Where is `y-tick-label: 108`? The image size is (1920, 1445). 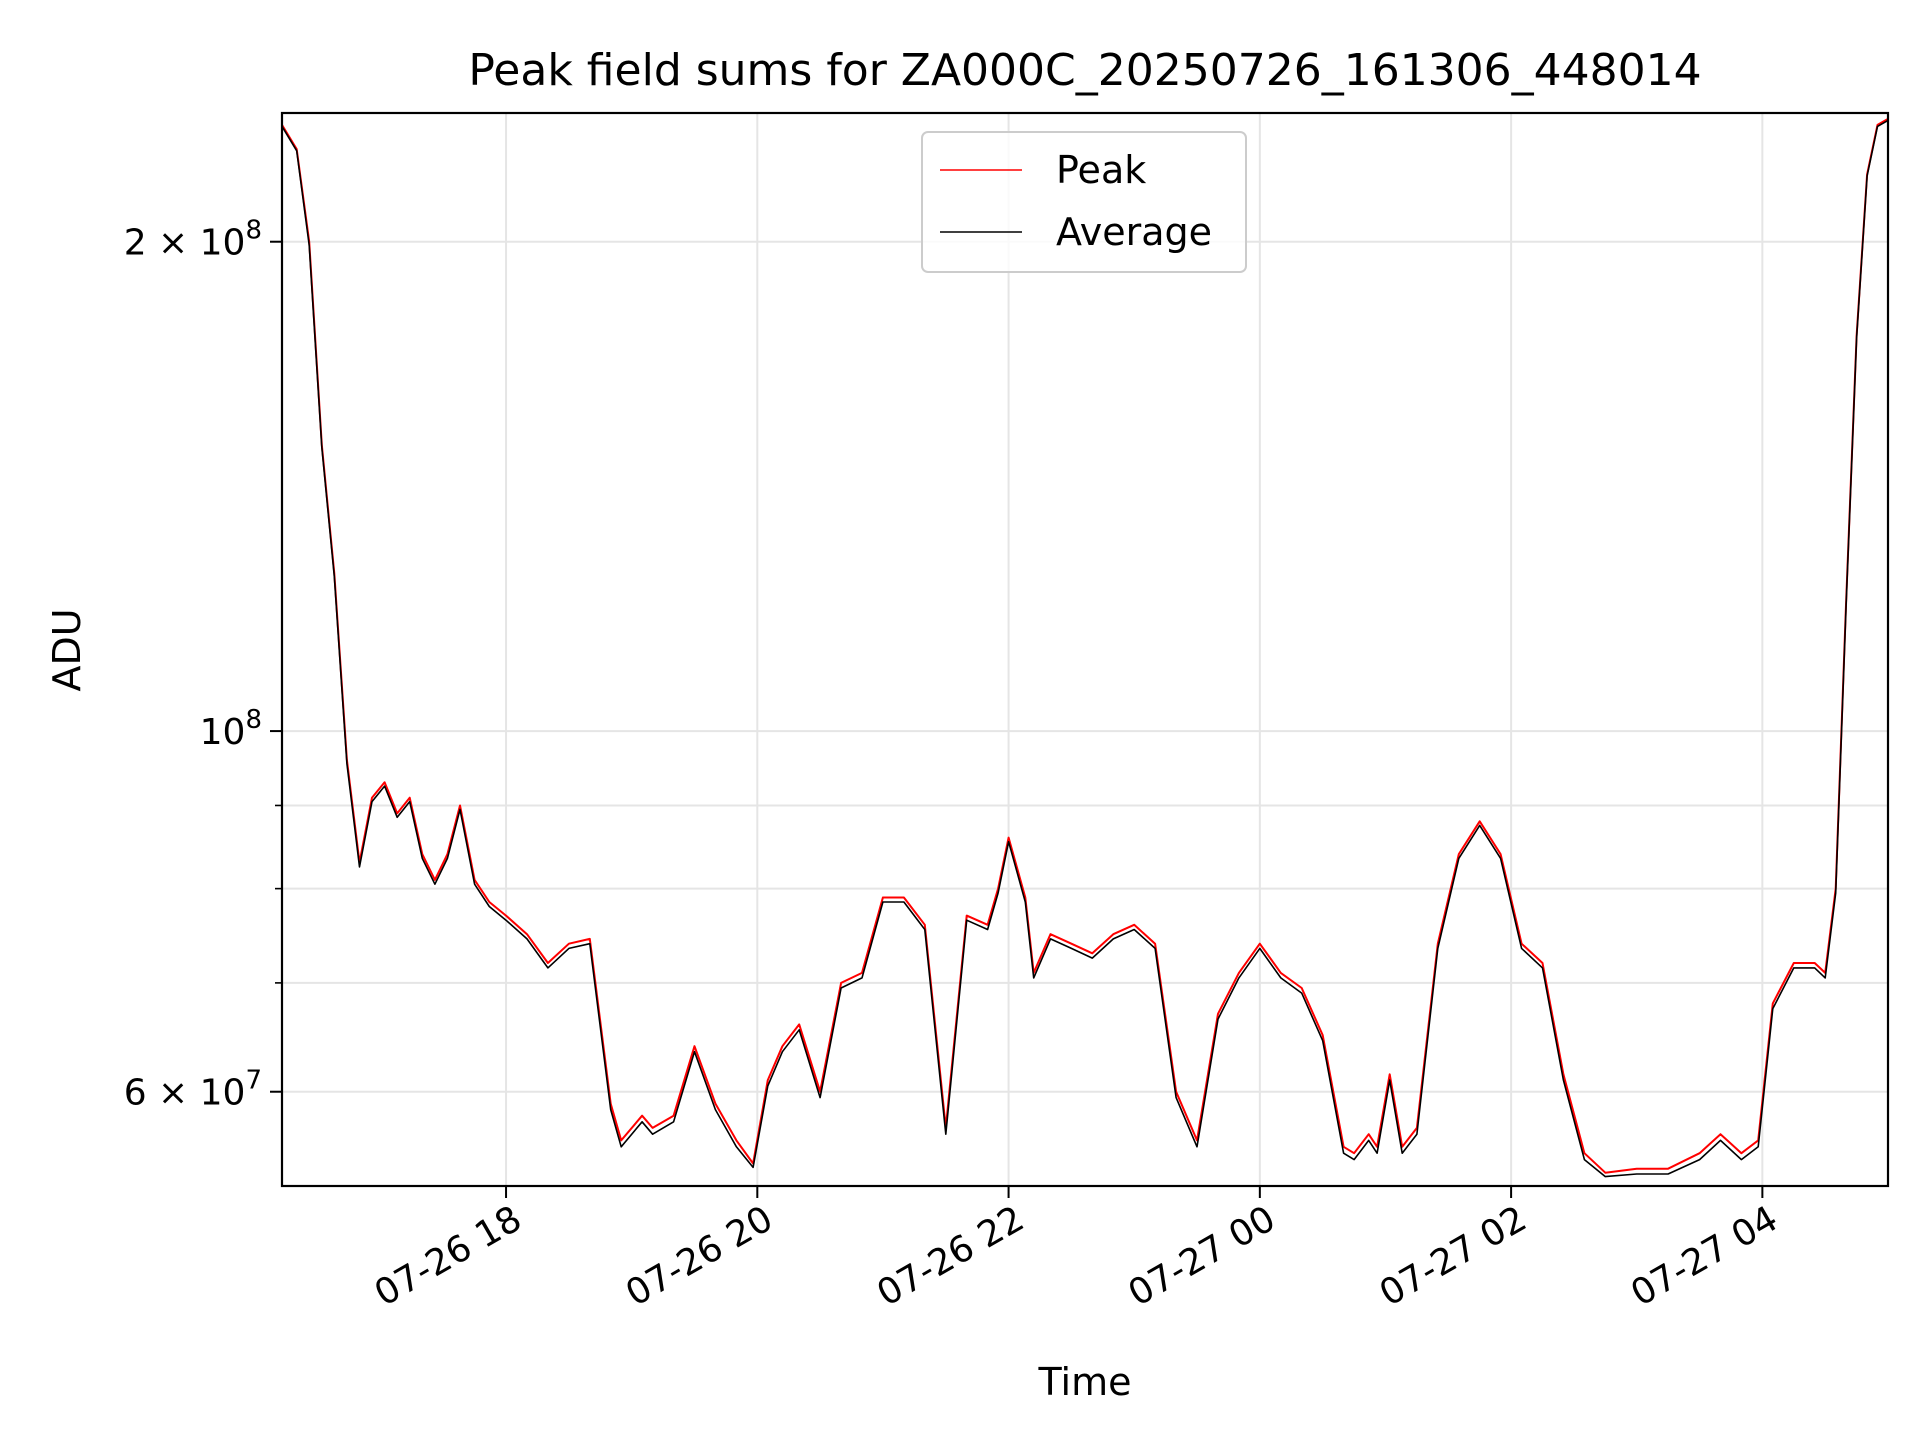
y-tick-label: 108 is located at coordinates (231, 729).